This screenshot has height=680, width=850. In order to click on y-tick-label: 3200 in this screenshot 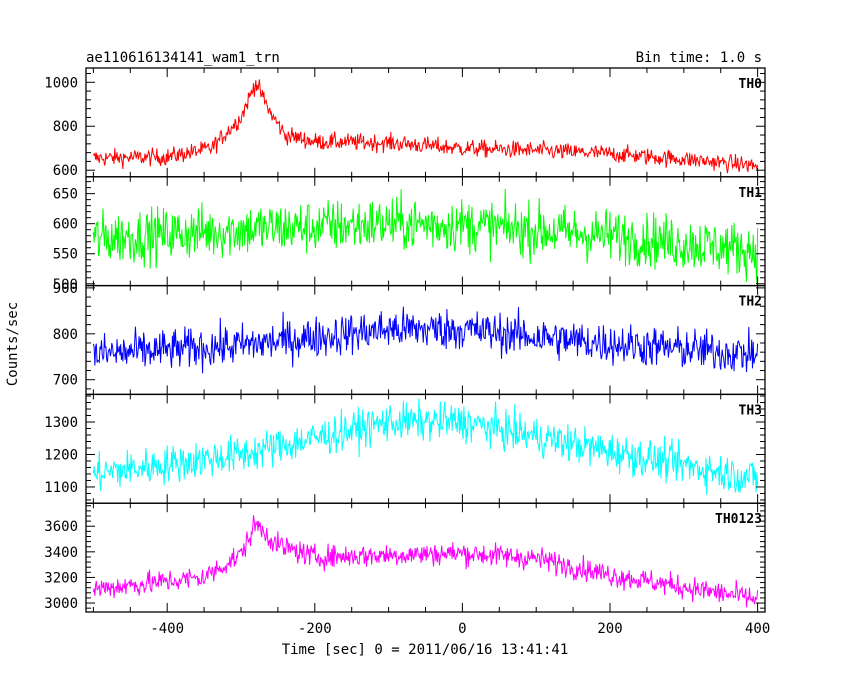, I will do `click(61, 578)`.